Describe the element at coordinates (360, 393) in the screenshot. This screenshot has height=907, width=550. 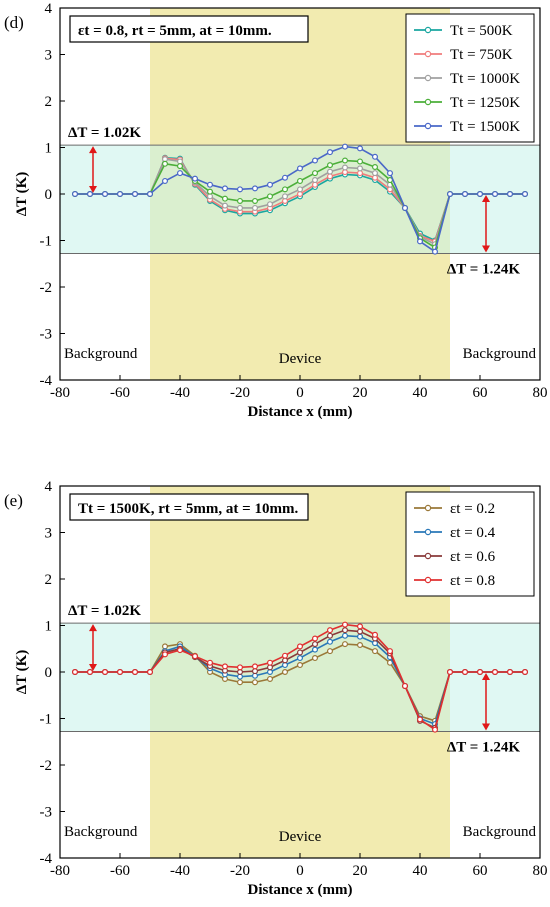
I see `x-tick-label: 20` at that location.